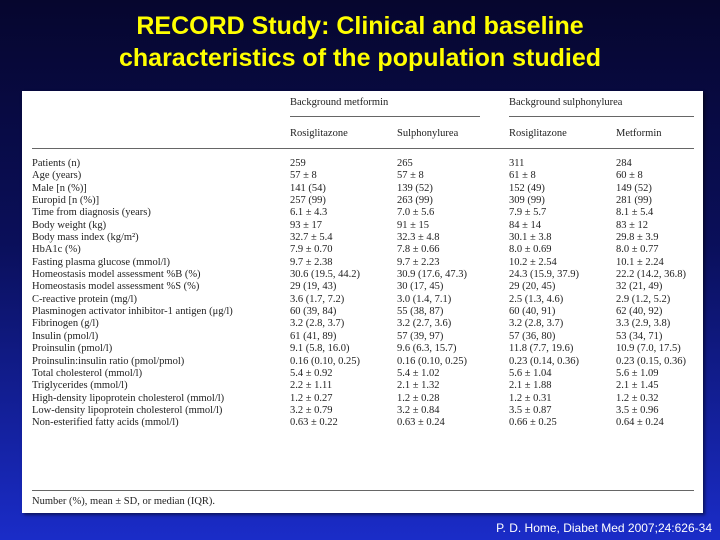 The image size is (720, 540). What do you see at coordinates (530, 386) in the screenshot?
I see `sulphonylurea-rosiglitazone-value: 2.1 ± 1.88` at bounding box center [530, 386].